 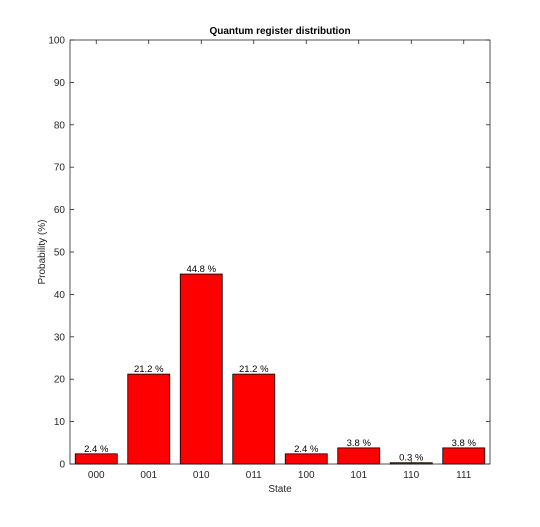 I want to click on x-tick-label: 100, so click(x=306, y=475).